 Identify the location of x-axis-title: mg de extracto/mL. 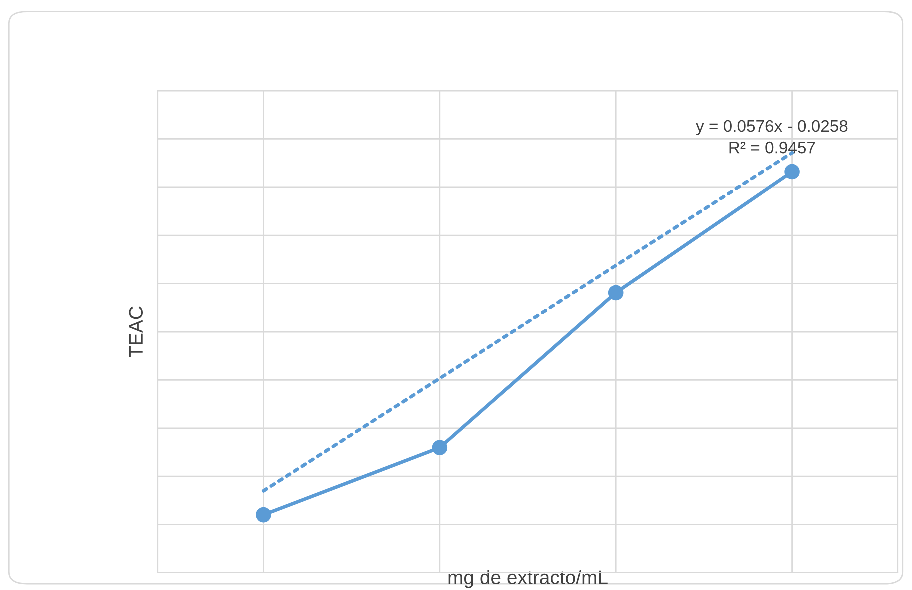
(528, 579).